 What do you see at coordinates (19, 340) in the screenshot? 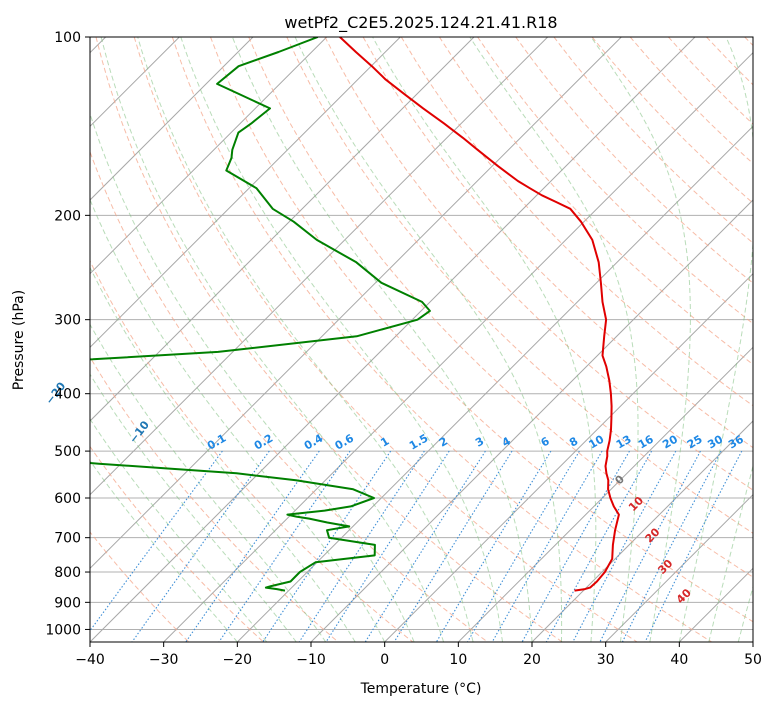
I see `y-axis-label: Pressure (hPa)` at bounding box center [19, 340].